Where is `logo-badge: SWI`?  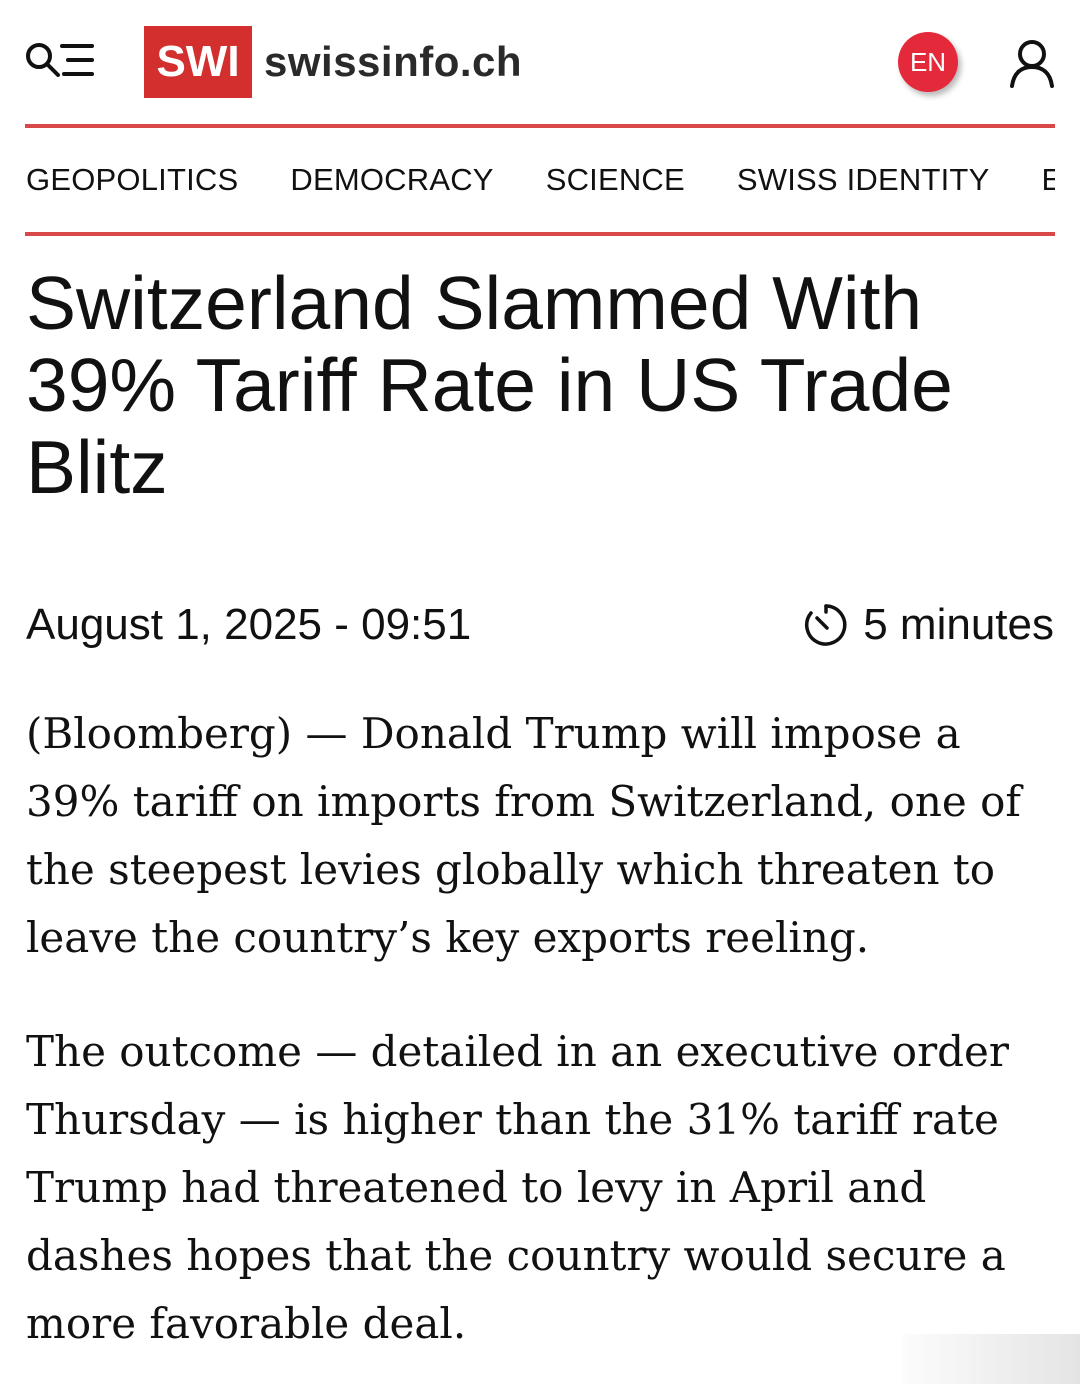
logo-badge: SWI is located at coordinates (198, 62).